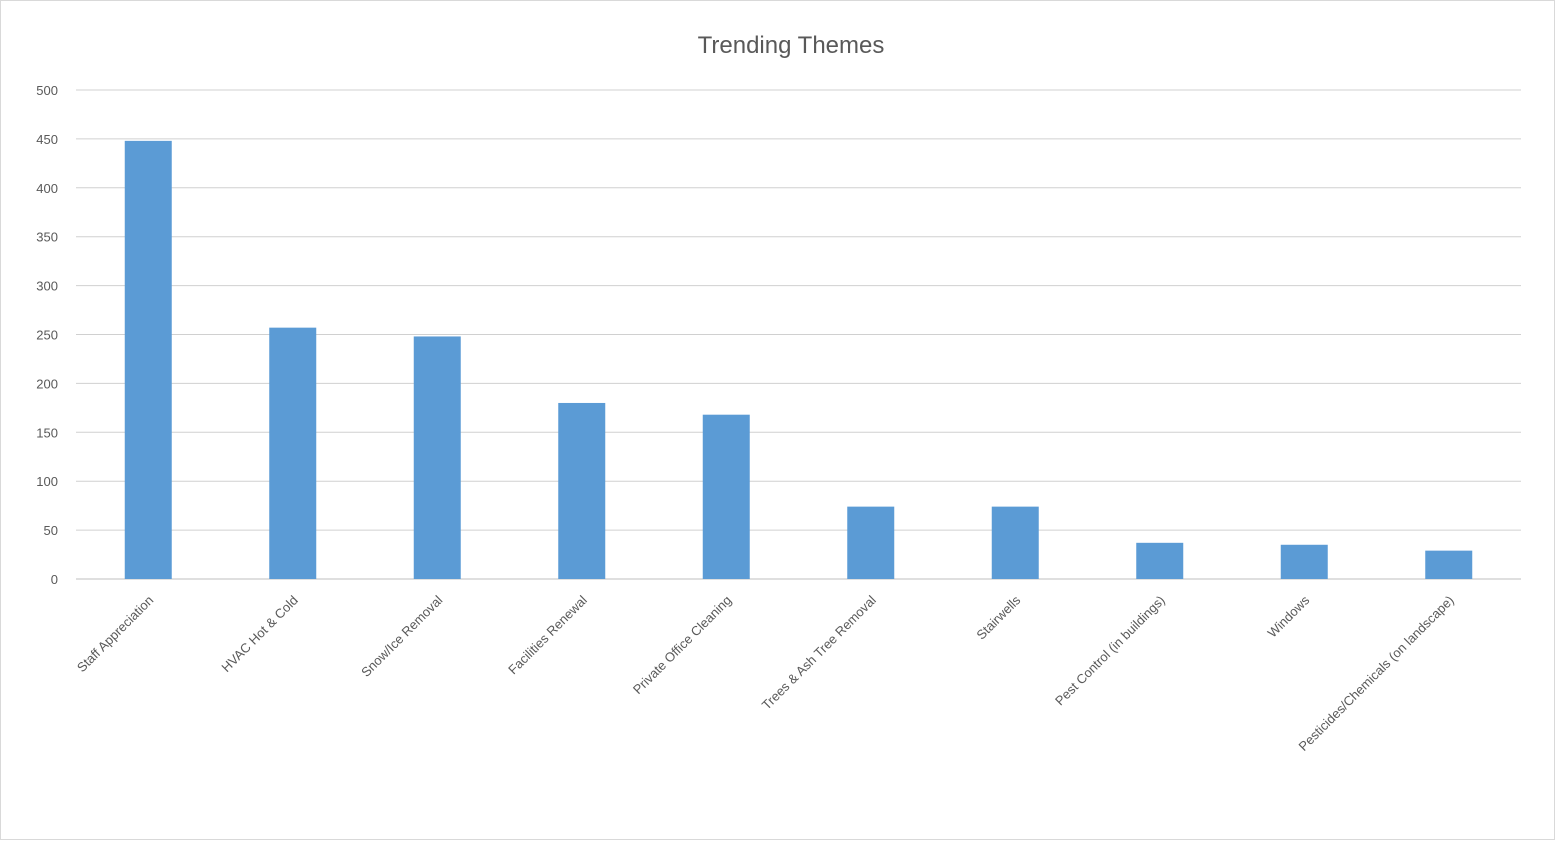  I want to click on x-category-label: Stairwells, so click(998, 617).